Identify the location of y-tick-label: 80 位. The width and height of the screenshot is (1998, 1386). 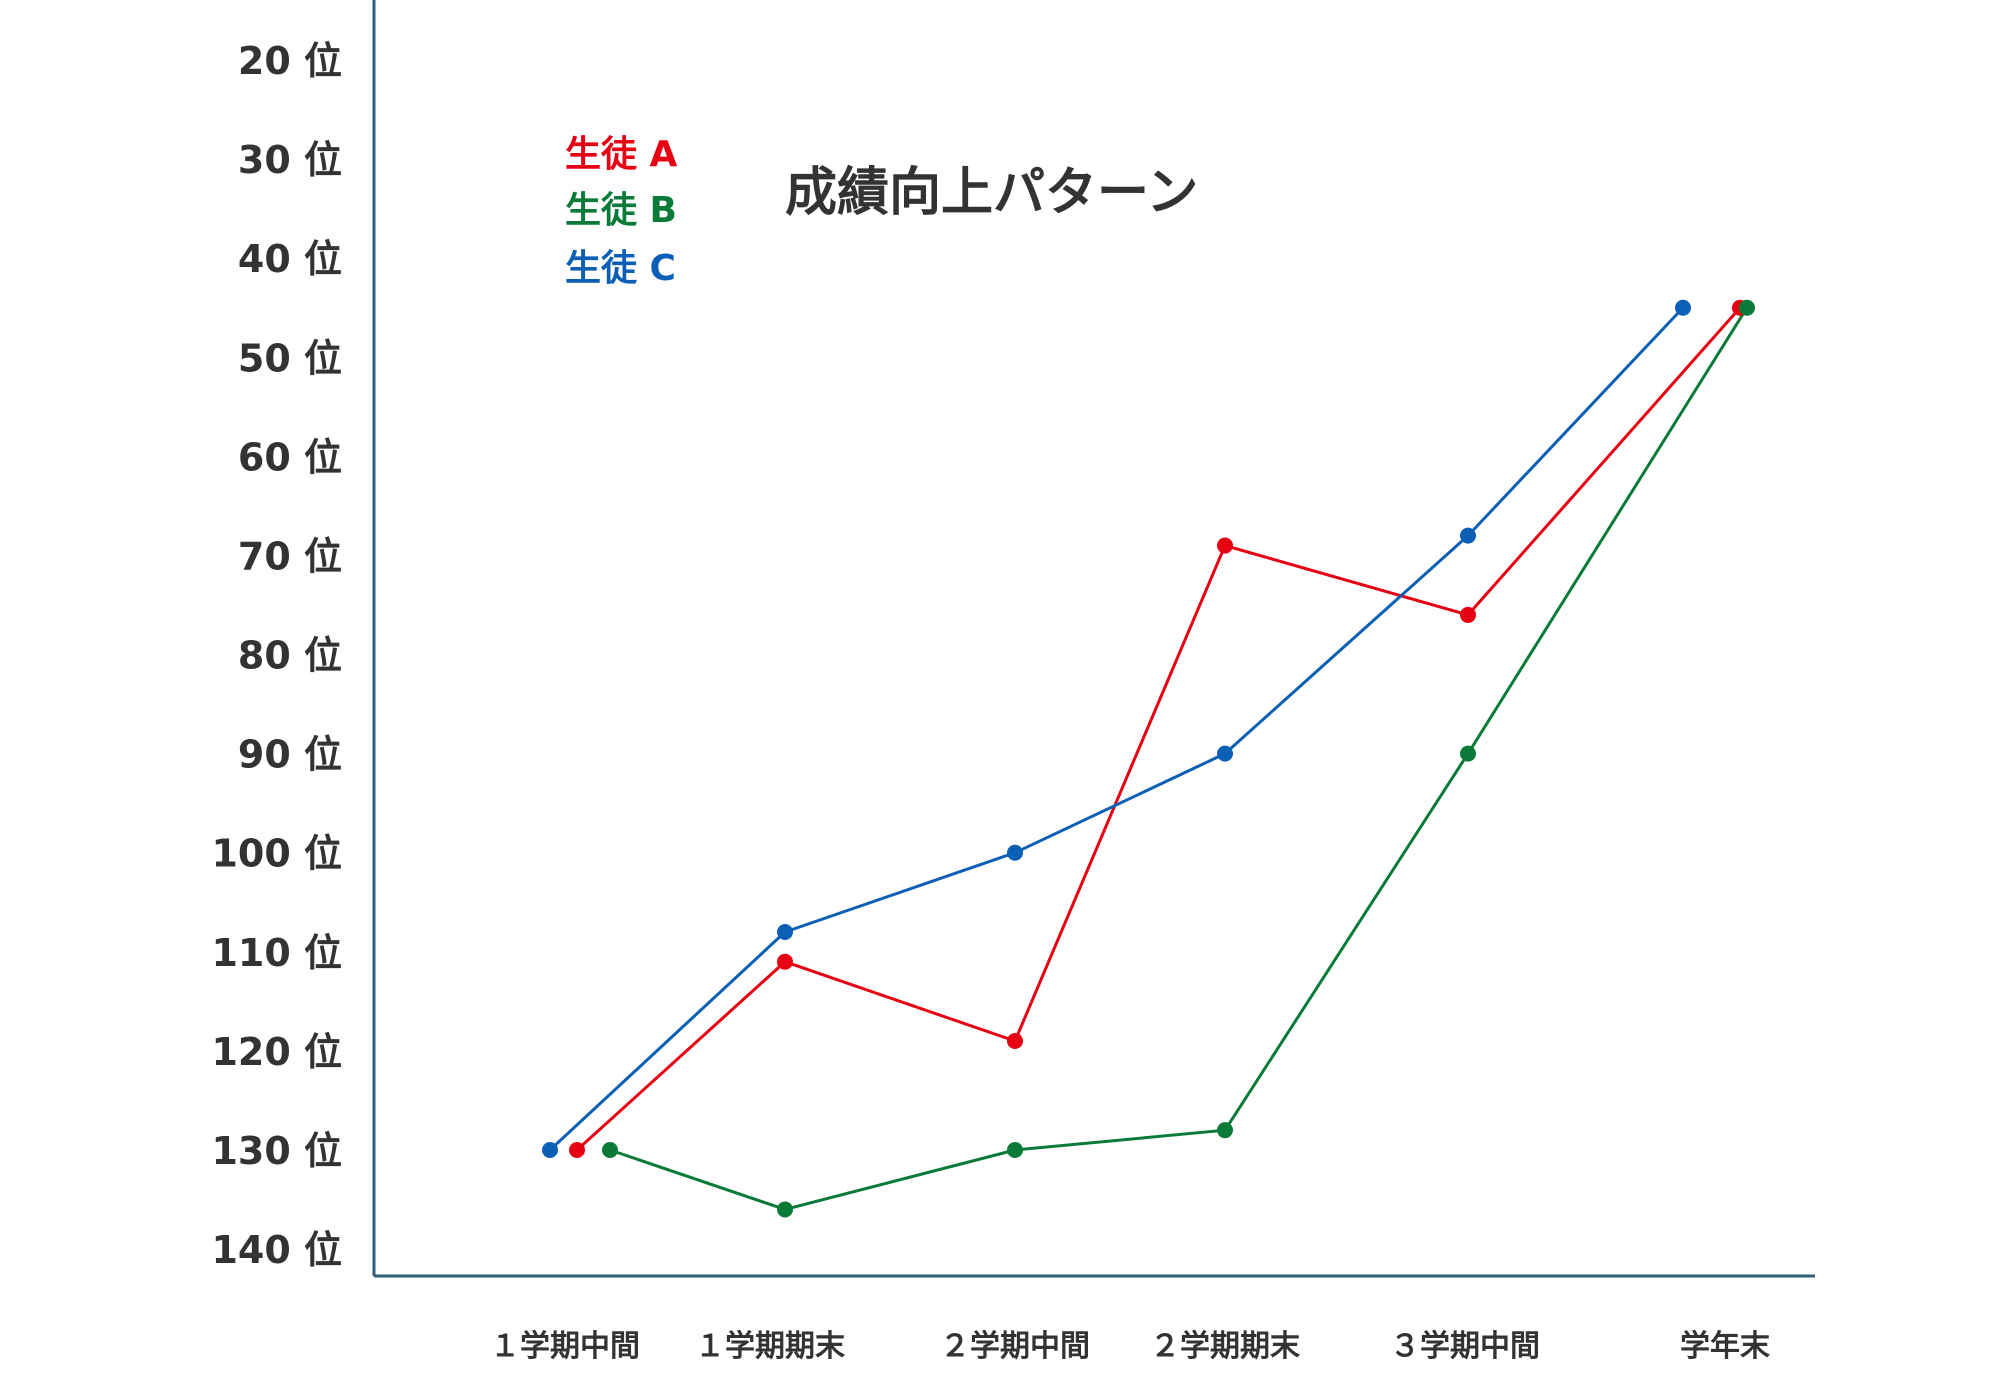
(290, 656).